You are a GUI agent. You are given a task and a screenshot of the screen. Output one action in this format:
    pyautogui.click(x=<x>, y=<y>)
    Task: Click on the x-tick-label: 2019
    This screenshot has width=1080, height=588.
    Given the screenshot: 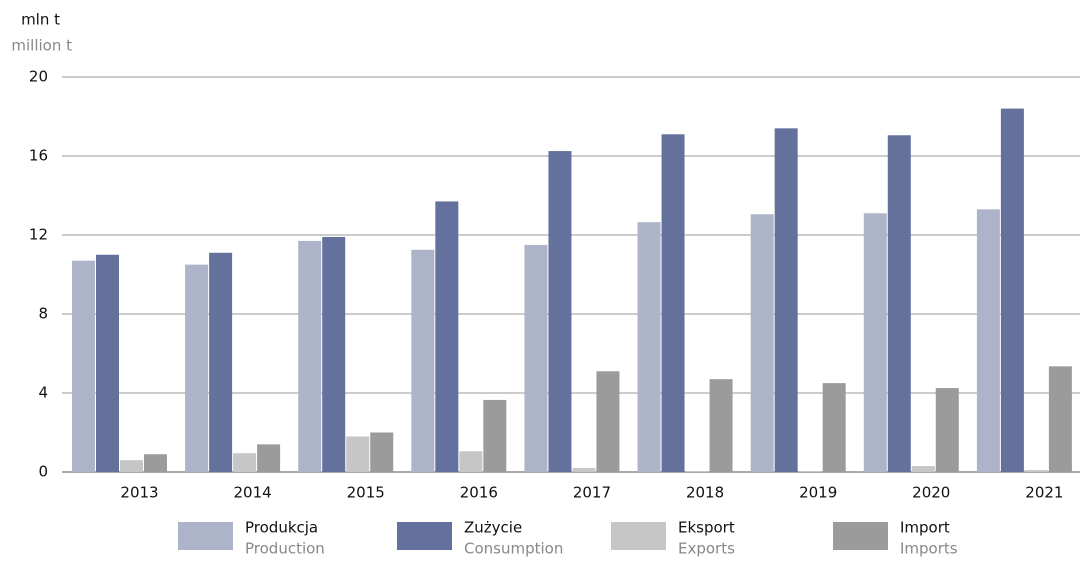 What is the action you would take?
    pyautogui.click(x=818, y=493)
    